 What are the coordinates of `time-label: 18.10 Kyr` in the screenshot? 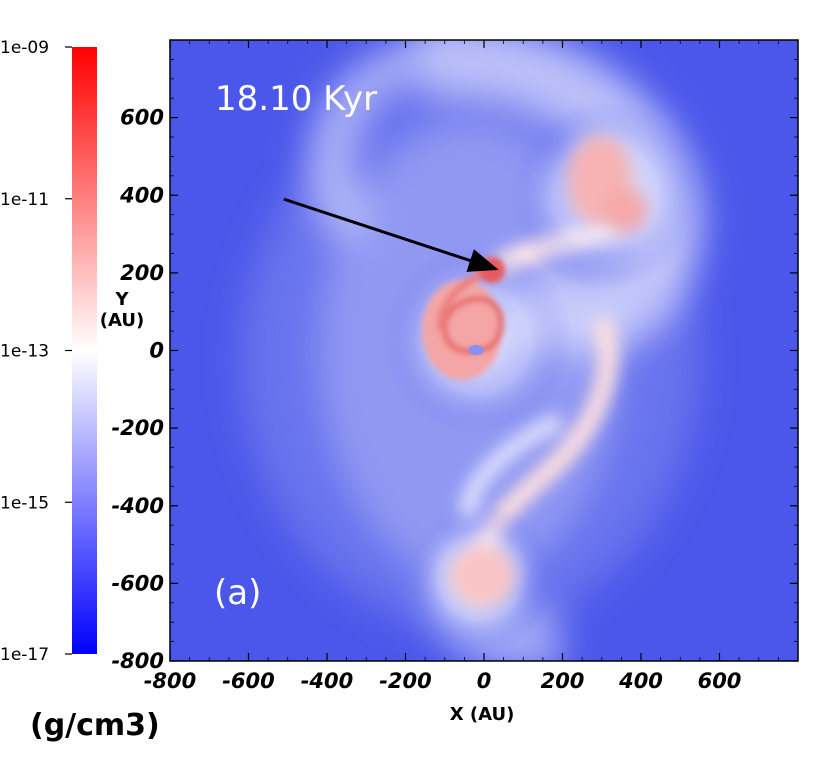 It's located at (296, 99).